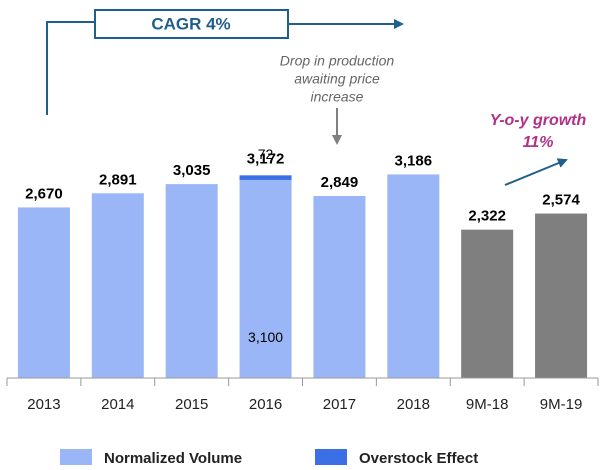 The height and width of the screenshot is (470, 602). Describe the element at coordinates (340, 182) in the screenshot. I see `value-label: 2,849` at that location.